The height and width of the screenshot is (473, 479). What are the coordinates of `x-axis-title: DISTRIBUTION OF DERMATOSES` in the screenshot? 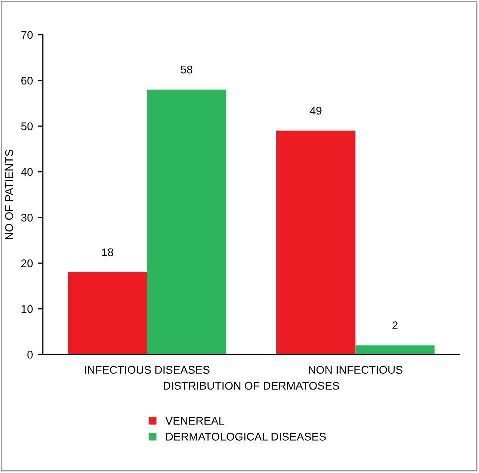 It's located at (252, 386).